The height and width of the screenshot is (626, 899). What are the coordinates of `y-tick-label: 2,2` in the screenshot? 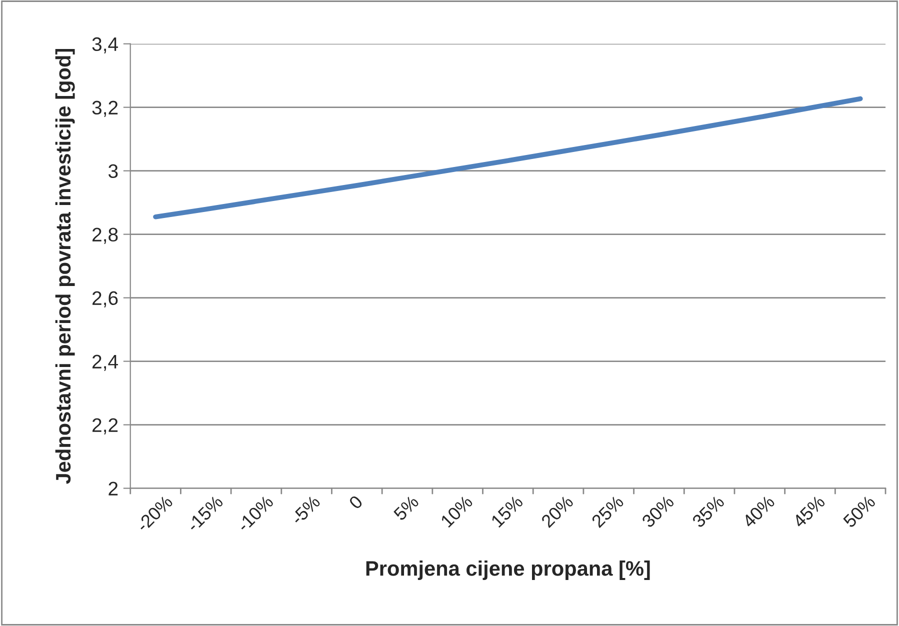 It's located at (105, 426).